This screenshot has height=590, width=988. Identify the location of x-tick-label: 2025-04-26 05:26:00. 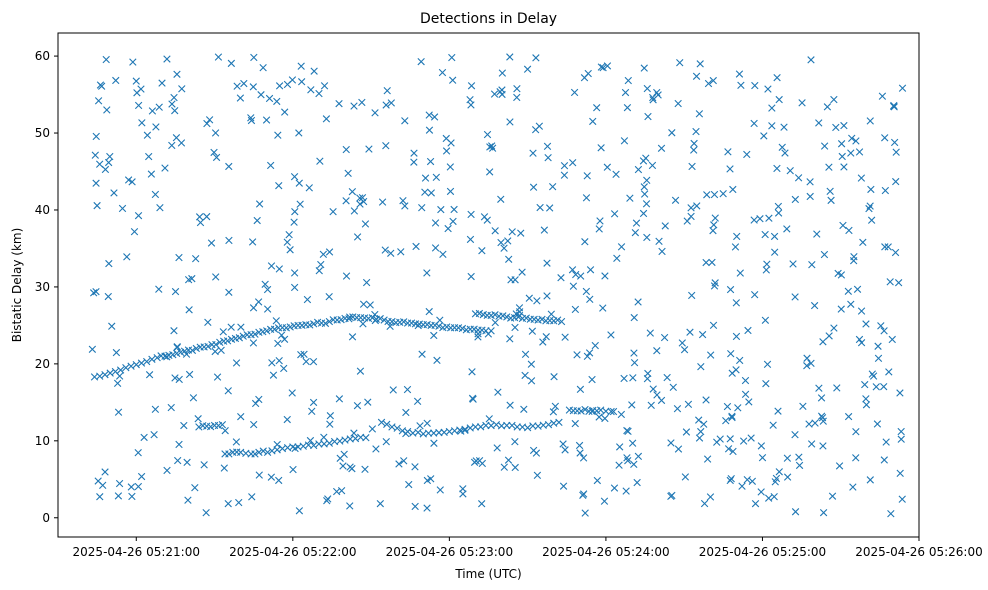
(918, 552).